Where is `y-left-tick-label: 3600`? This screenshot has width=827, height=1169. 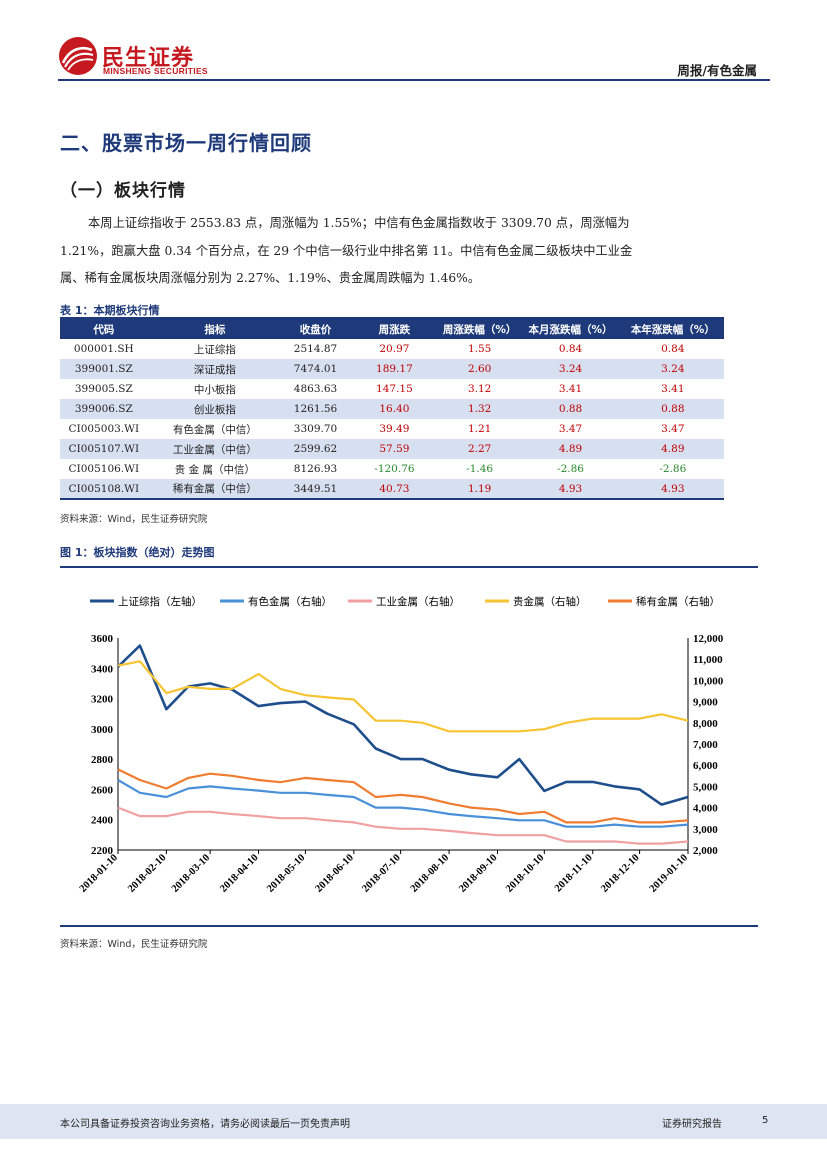
y-left-tick-label: 3600 is located at coordinates (102, 639).